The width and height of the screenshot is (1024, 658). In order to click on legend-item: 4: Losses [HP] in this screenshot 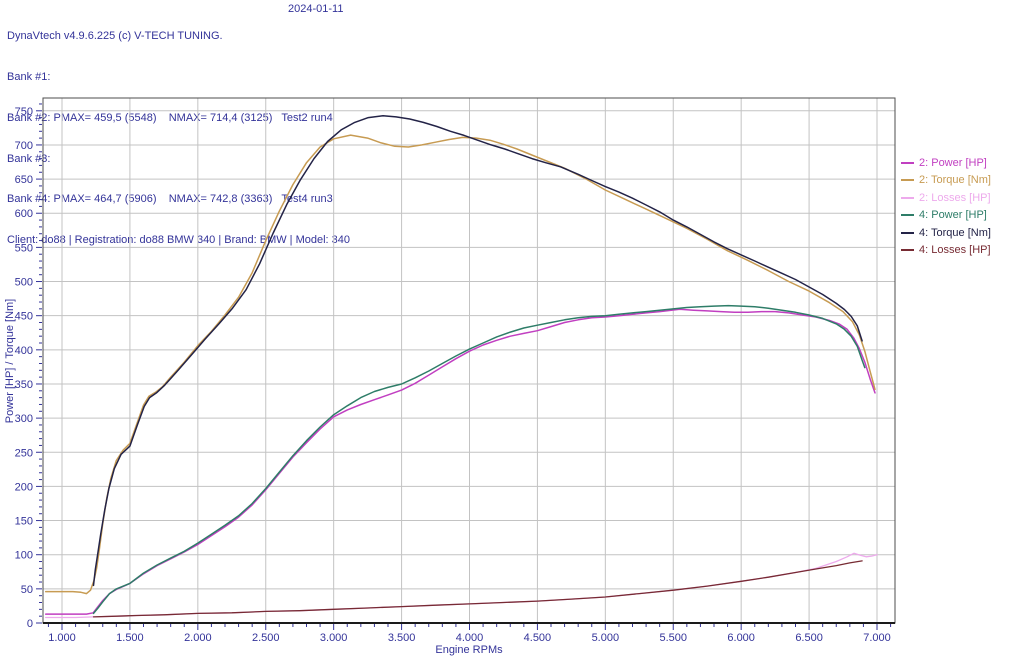, I will do `click(946, 251)`.